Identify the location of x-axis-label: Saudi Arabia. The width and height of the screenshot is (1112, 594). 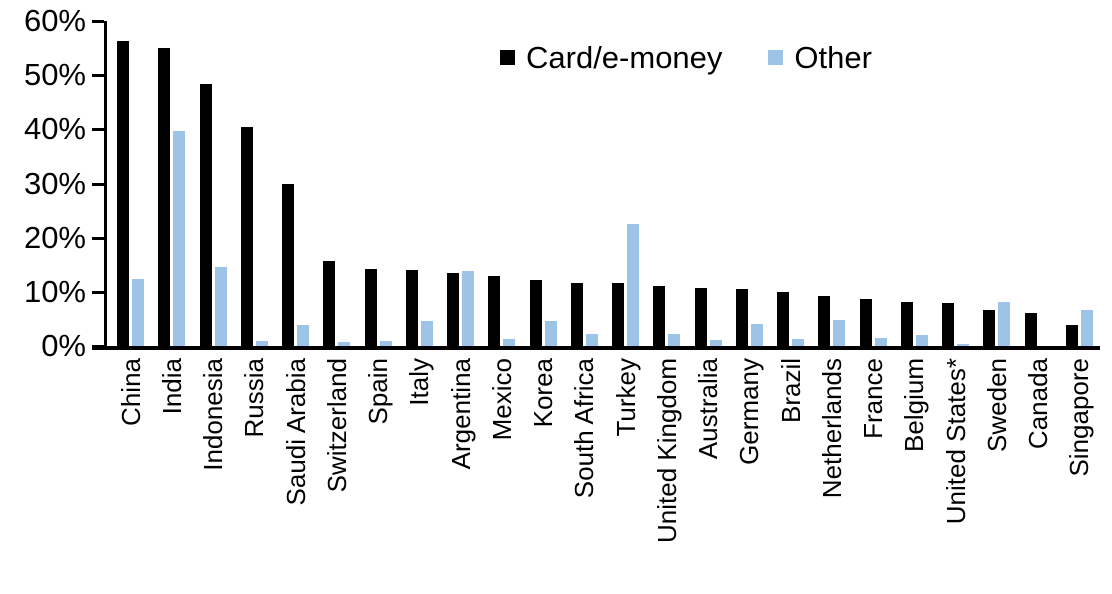
(295, 475).